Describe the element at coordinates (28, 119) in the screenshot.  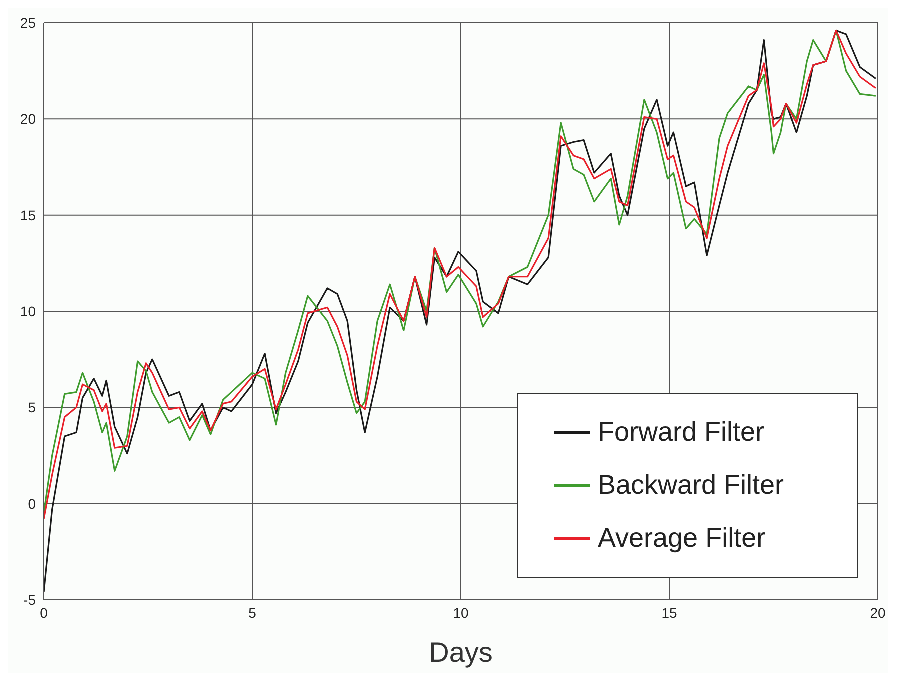
I see `y-tick-label: 20` at that location.